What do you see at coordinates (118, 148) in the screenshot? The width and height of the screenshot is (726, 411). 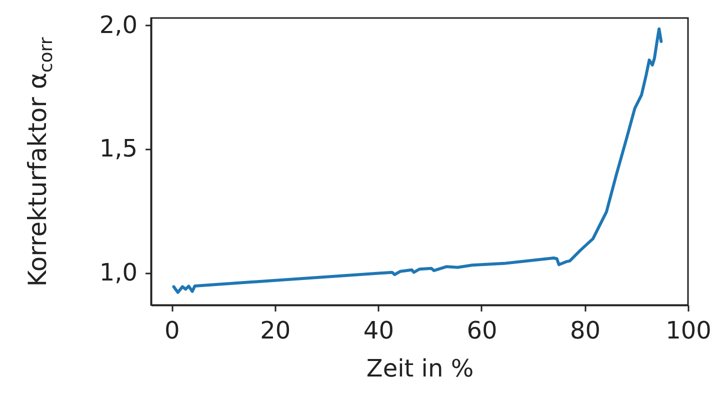 I see `y-tick-label: 1,5` at bounding box center [118, 148].